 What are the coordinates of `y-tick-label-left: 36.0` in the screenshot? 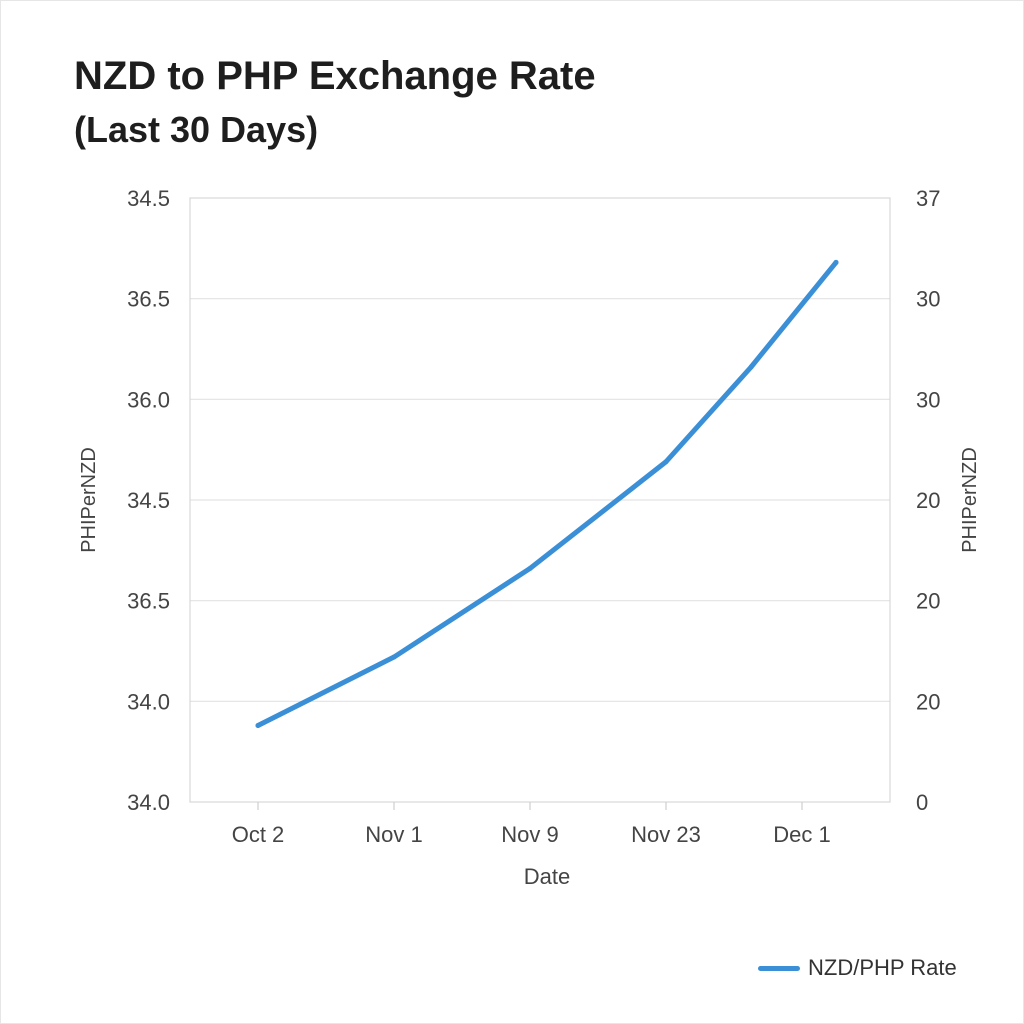 It's located at (148, 399).